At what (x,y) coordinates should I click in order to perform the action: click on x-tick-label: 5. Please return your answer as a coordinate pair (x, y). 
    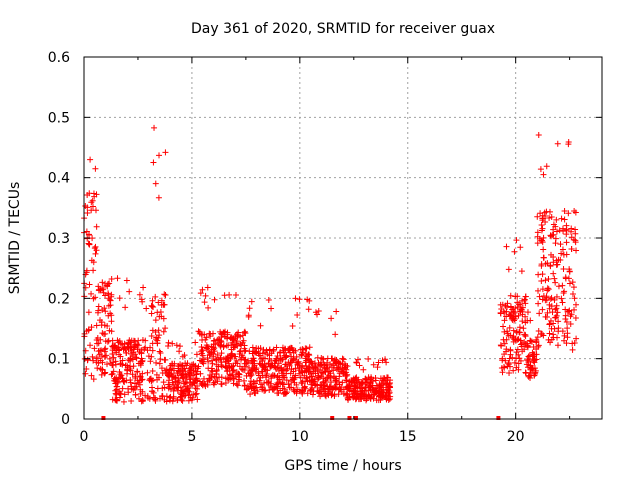
    Looking at the image, I should click on (191, 437).